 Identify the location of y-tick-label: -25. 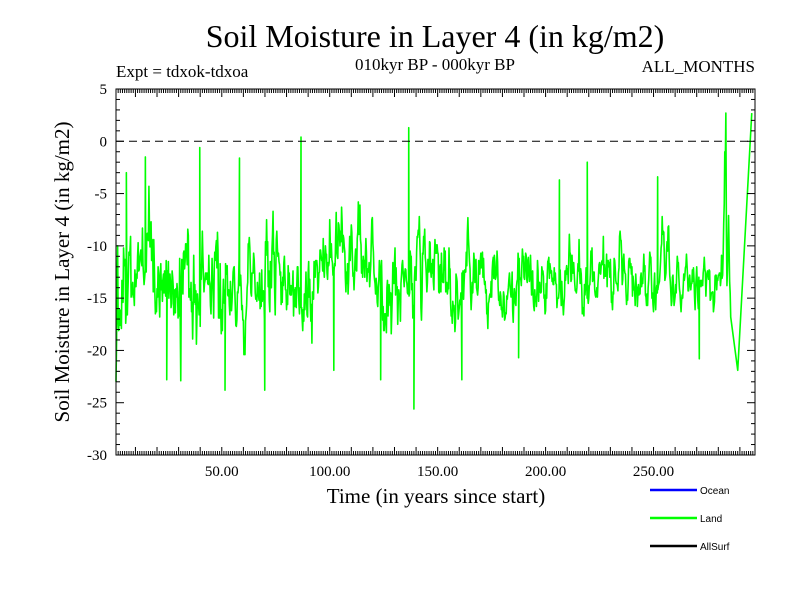
(97, 404).